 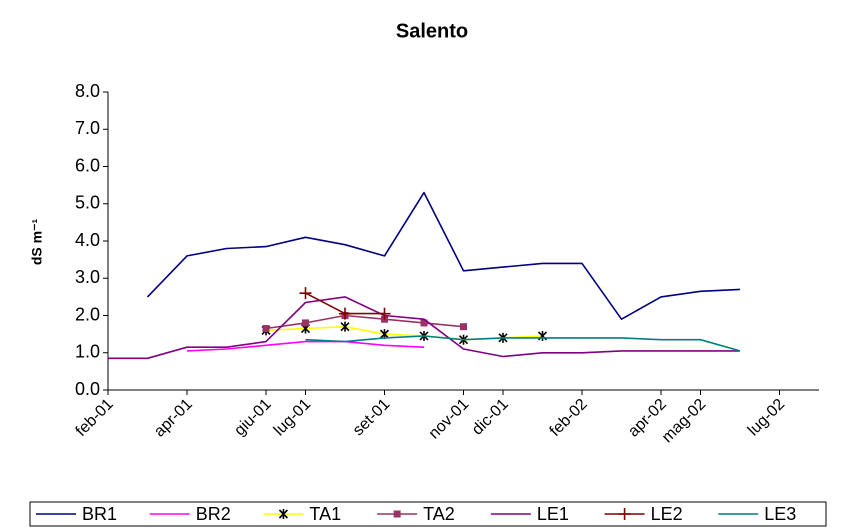 I want to click on legend-box, so click(x=428, y=514).